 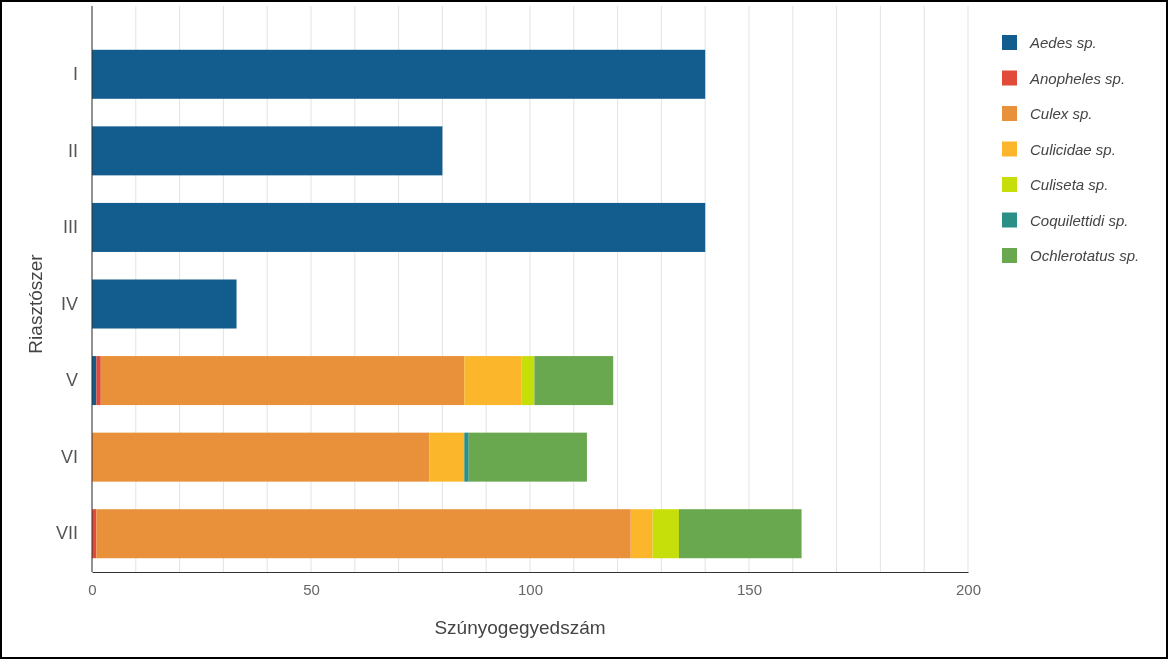 I want to click on legend-label: Ochlerotatus sp., so click(x=1085, y=255).